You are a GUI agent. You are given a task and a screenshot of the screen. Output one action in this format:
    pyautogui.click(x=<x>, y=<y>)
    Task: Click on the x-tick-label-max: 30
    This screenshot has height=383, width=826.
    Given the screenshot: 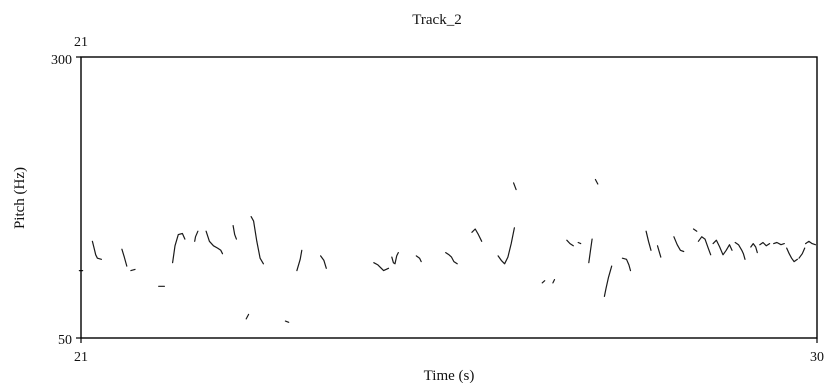 What is the action you would take?
    pyautogui.click(x=817, y=357)
    